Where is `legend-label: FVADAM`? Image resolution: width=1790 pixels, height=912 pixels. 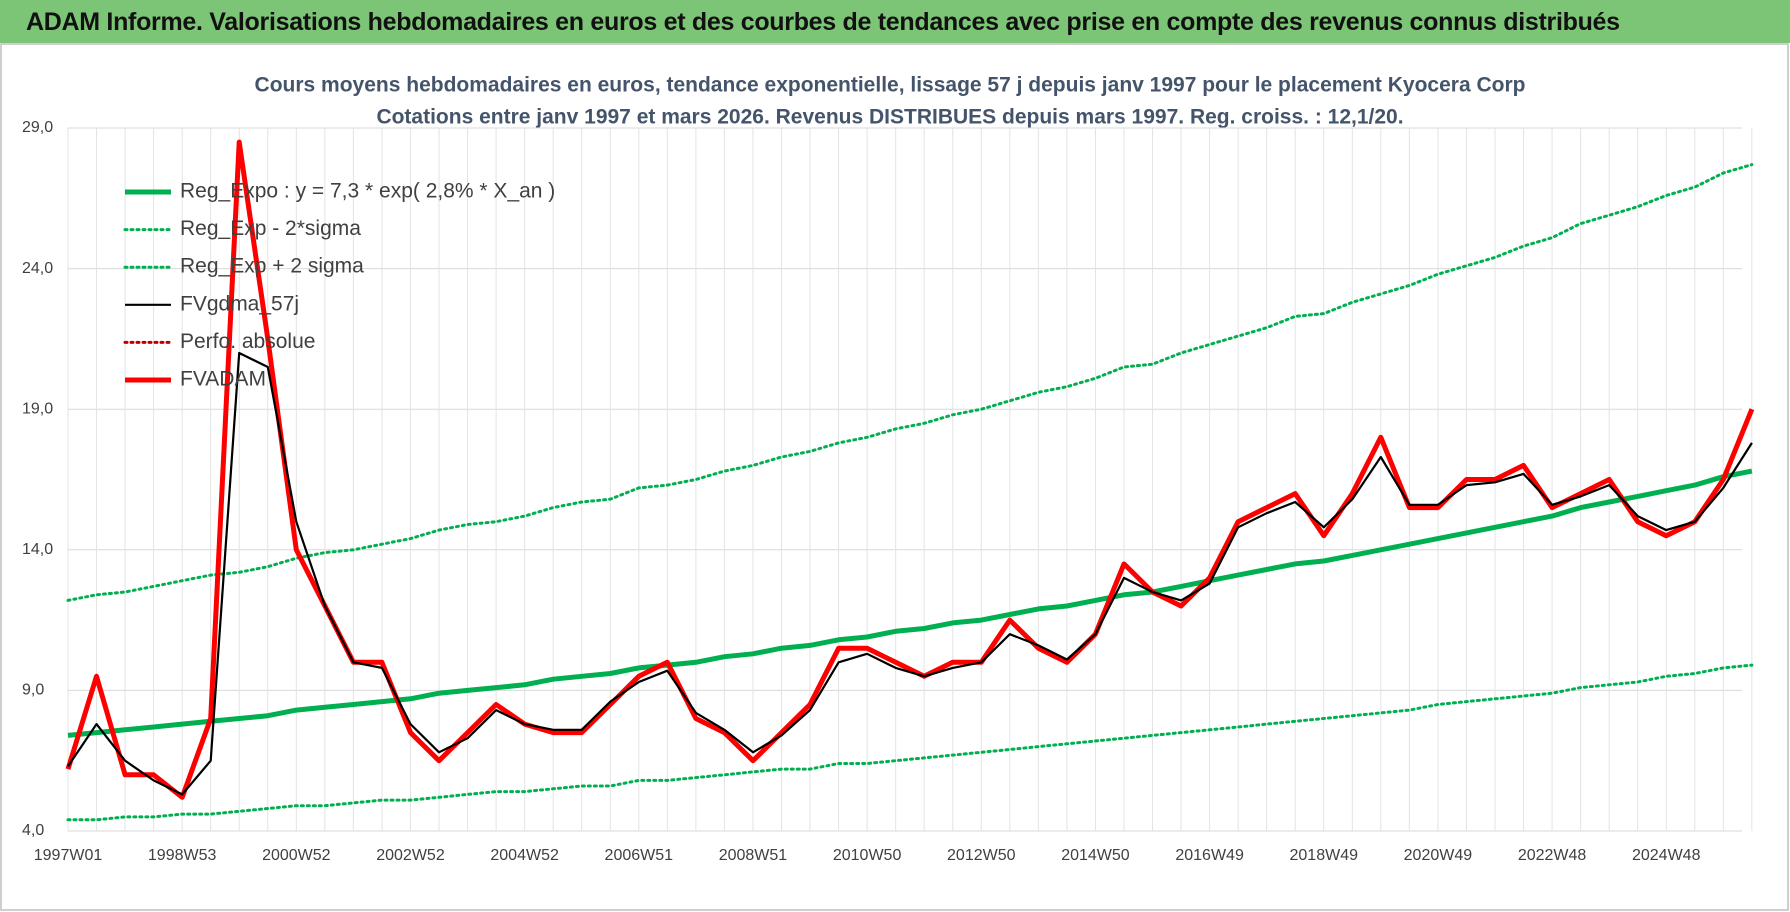
legend-label: FVADAM is located at coordinates (223, 379).